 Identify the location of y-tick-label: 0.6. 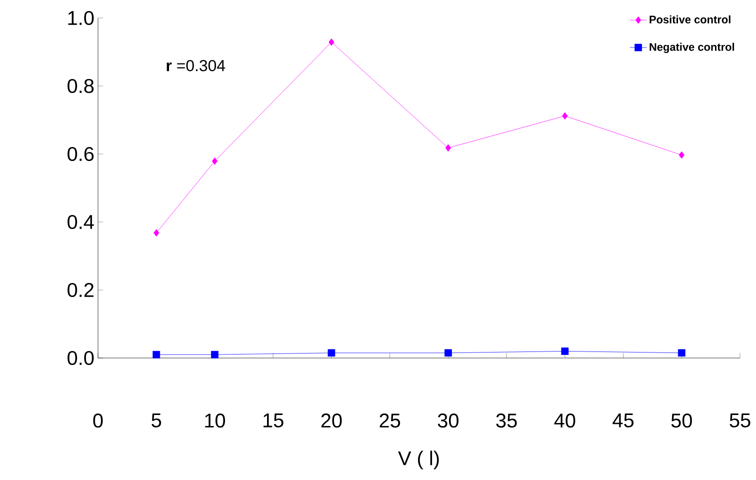
(81, 154).